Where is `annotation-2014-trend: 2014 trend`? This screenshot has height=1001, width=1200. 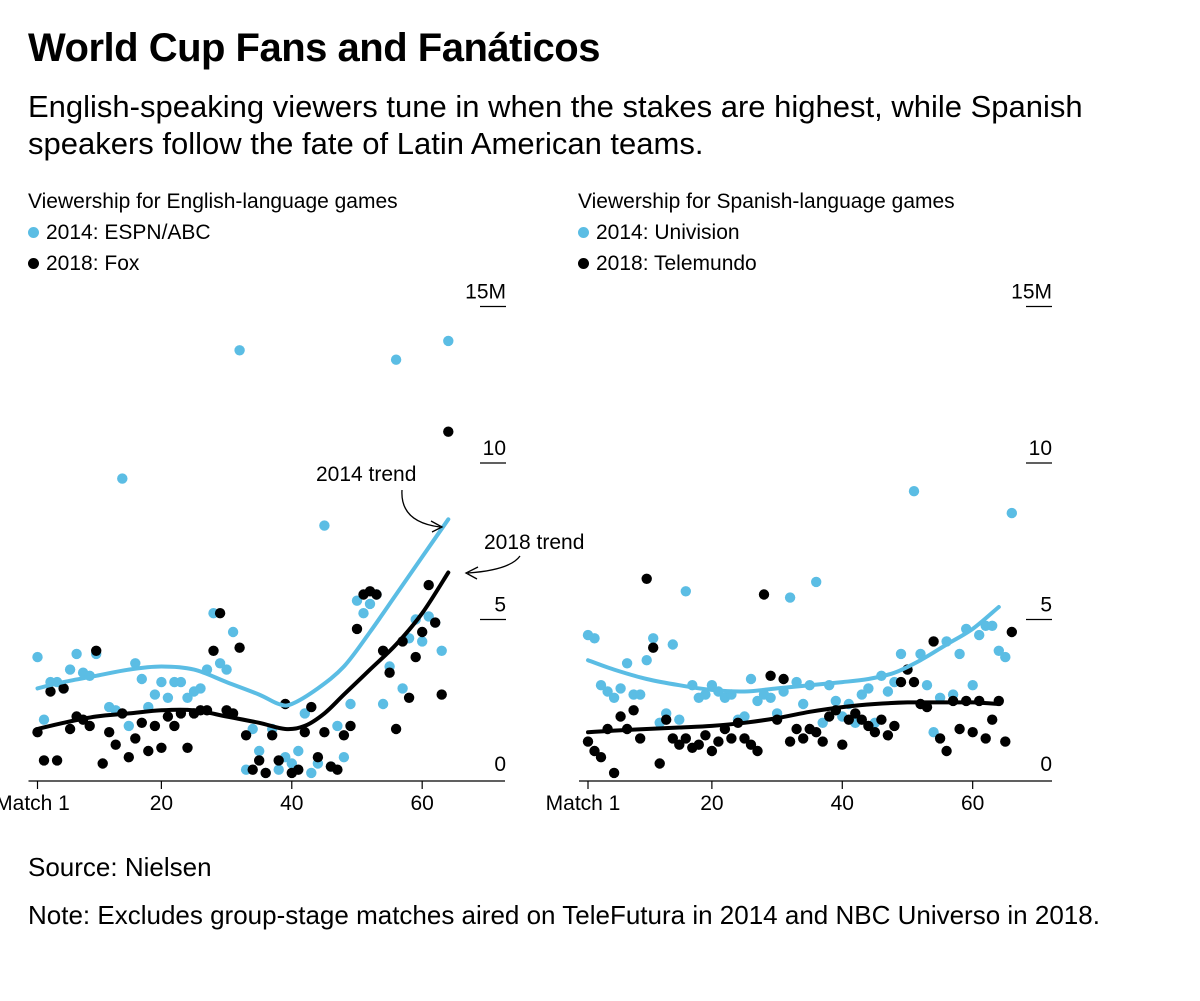 annotation-2014-trend: 2014 trend is located at coordinates (366, 474).